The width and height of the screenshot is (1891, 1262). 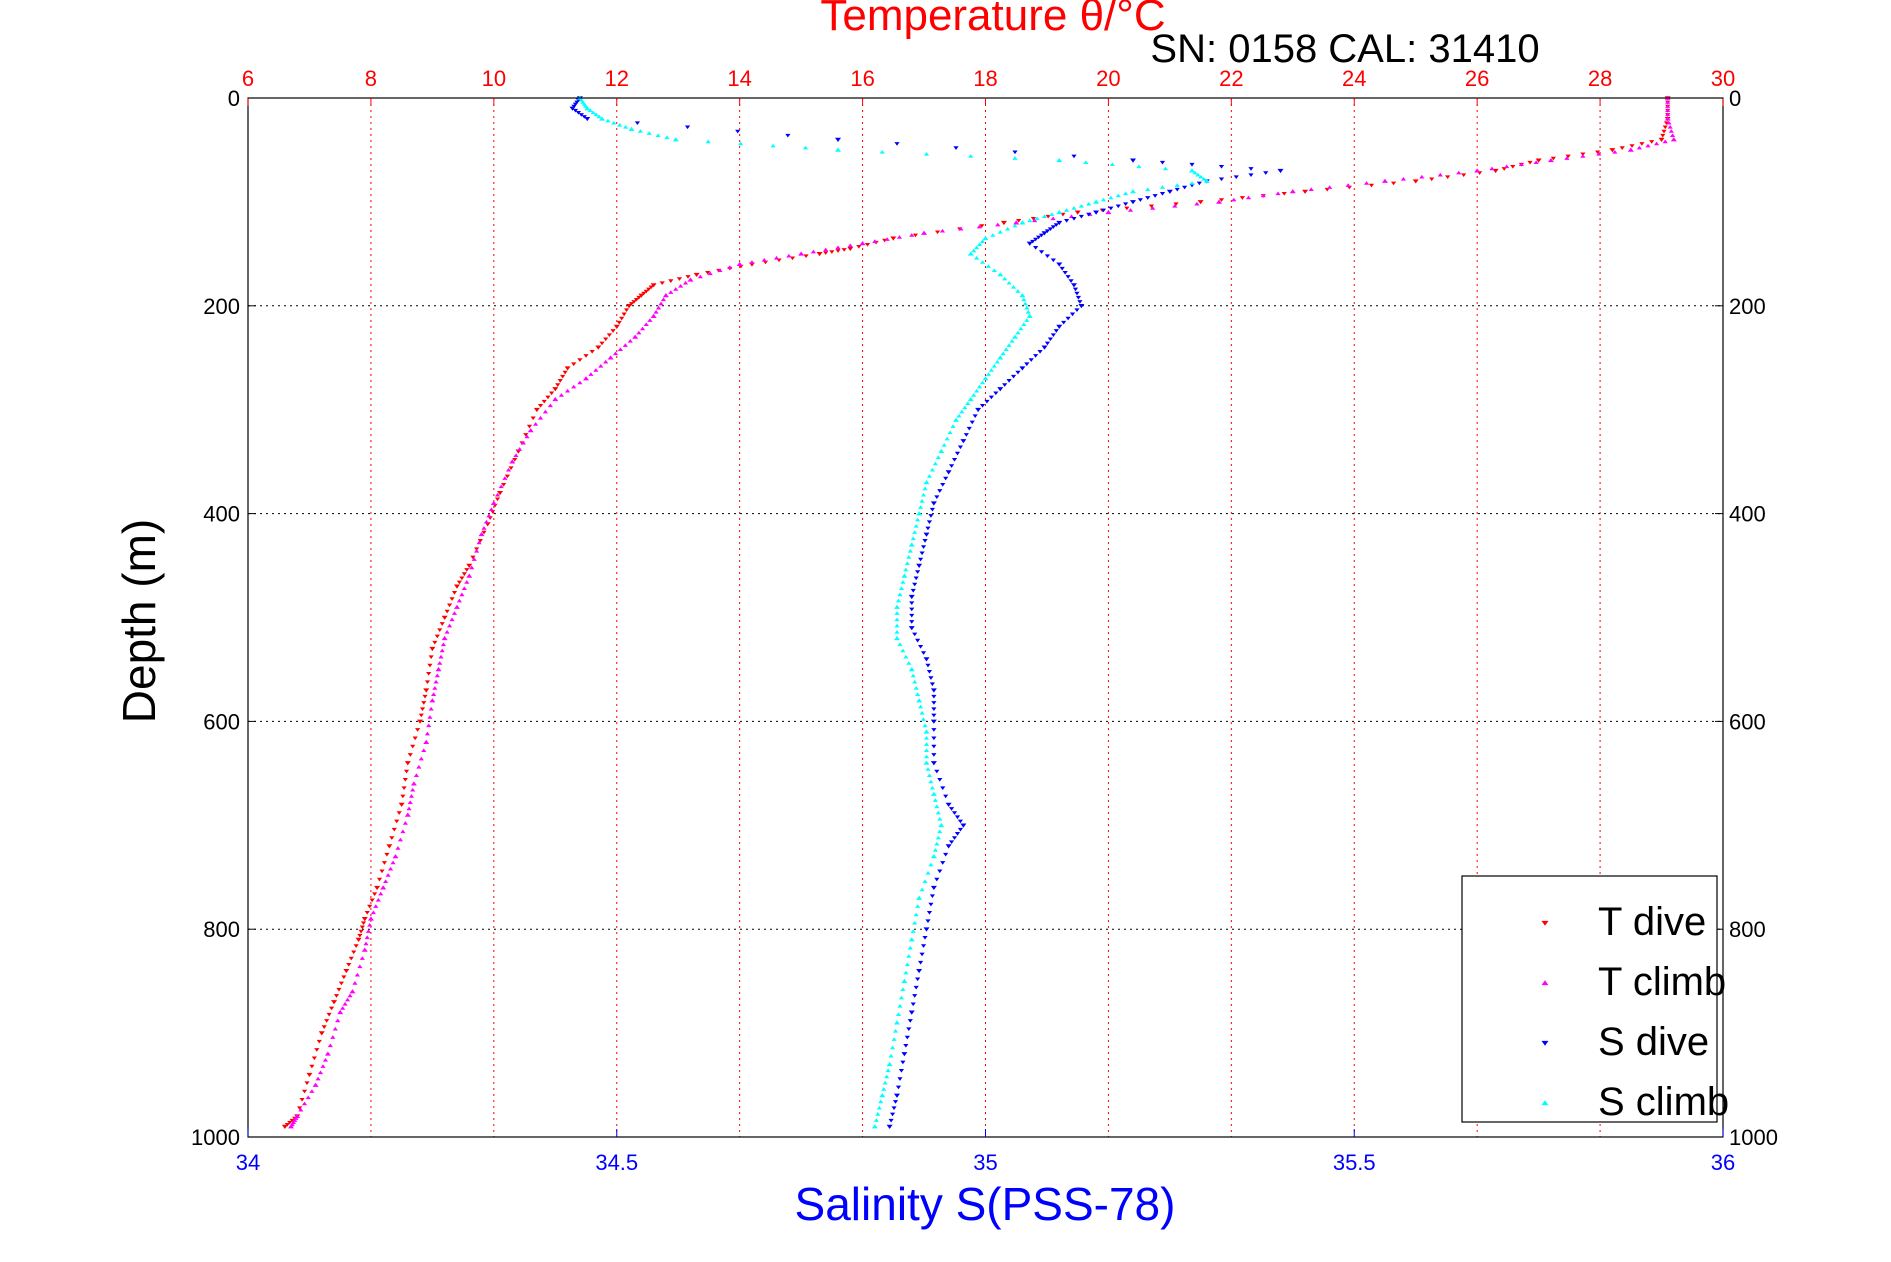 What do you see at coordinates (1662, 982) in the screenshot?
I see `legend-label-t-climb: T climb` at bounding box center [1662, 982].